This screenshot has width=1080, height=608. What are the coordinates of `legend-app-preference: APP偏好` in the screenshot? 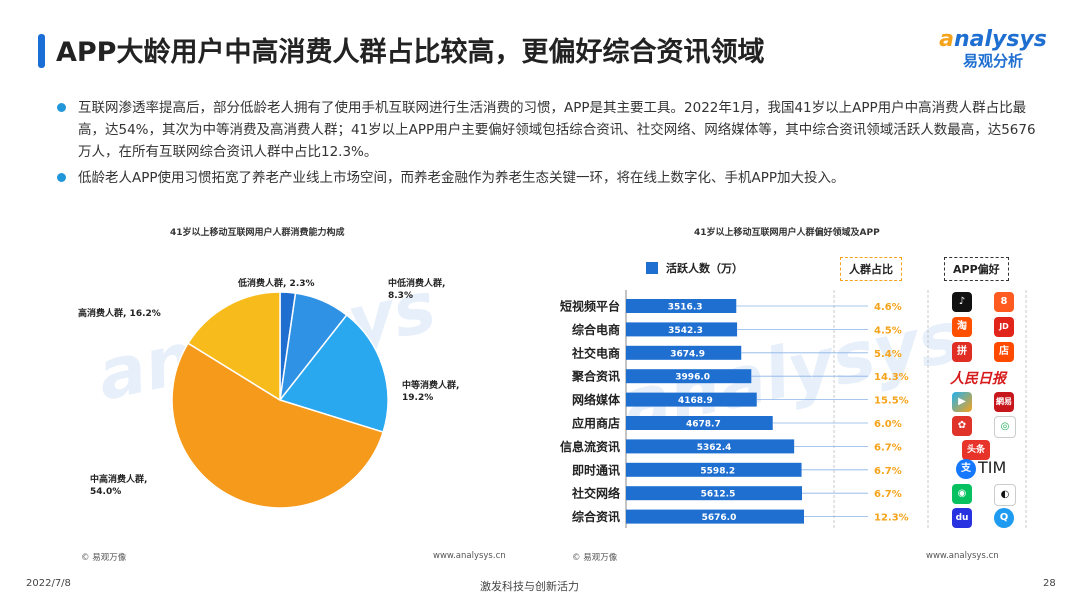 It's located at (976, 269).